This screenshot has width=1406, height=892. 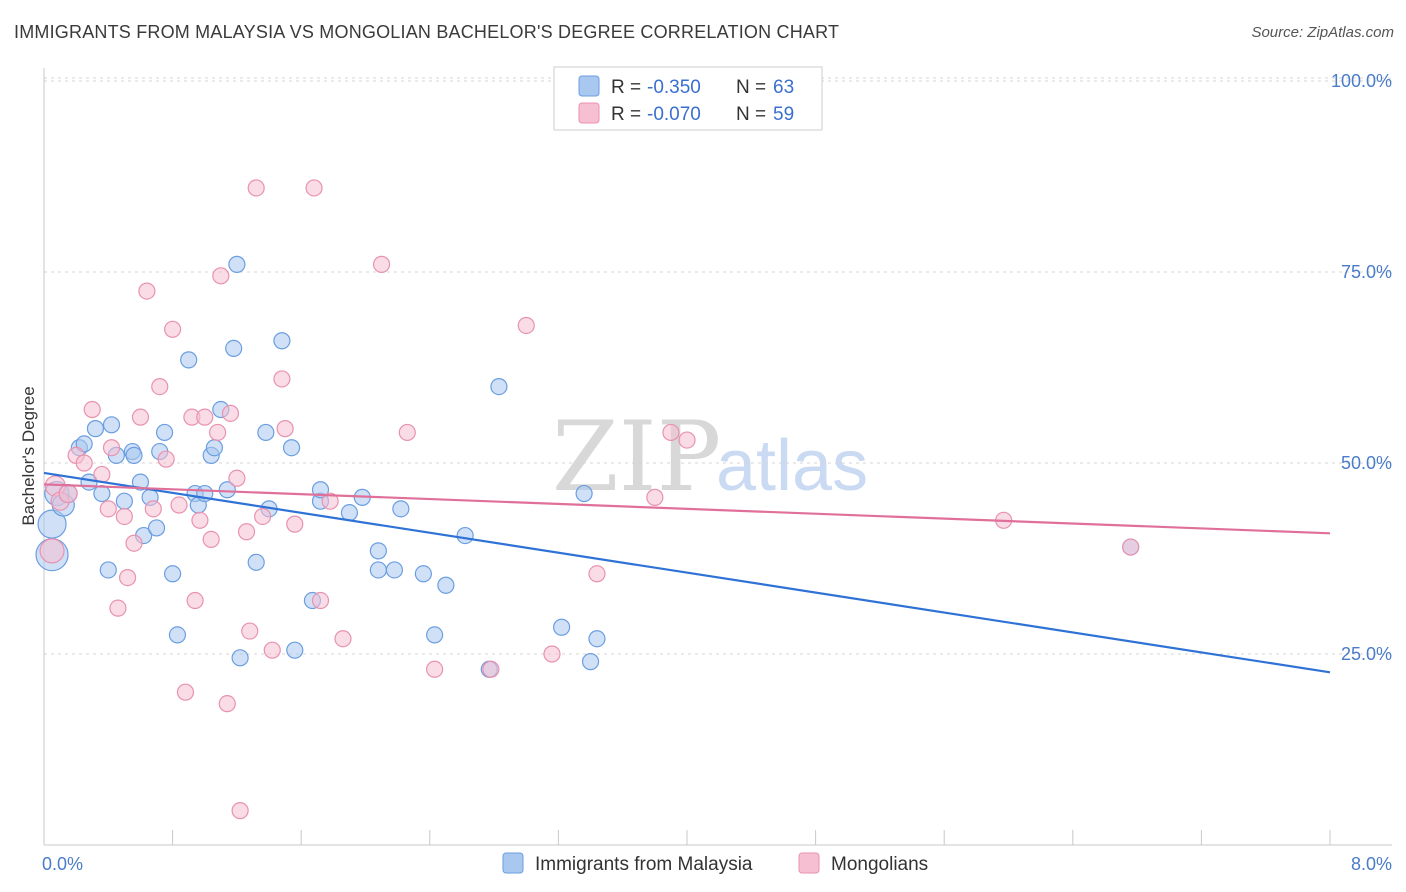 What do you see at coordinates (1366, 463) in the screenshot?
I see `y-tick-label: 50.0%` at bounding box center [1366, 463].